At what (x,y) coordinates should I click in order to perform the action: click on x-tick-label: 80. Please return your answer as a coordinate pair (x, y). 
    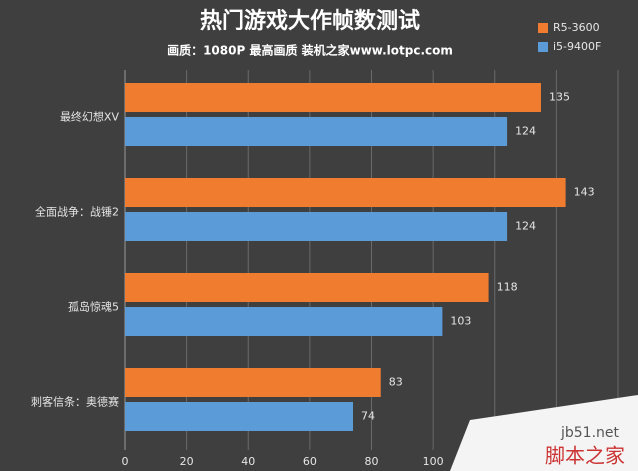
    Looking at the image, I should click on (372, 461).